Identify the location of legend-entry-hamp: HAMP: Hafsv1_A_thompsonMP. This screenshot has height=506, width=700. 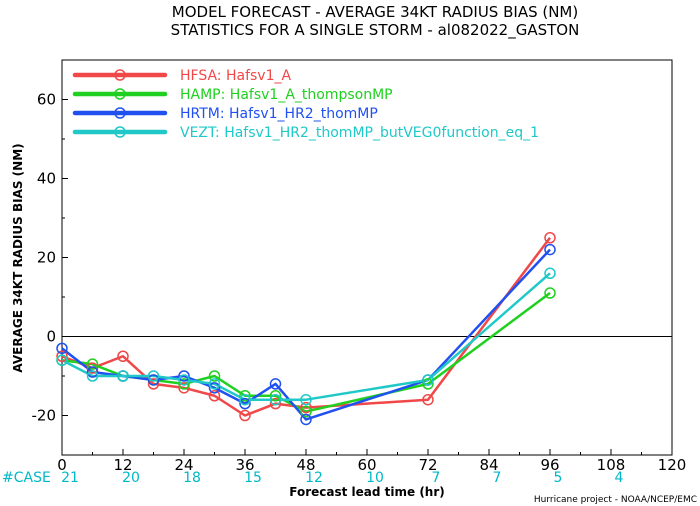
(286, 95).